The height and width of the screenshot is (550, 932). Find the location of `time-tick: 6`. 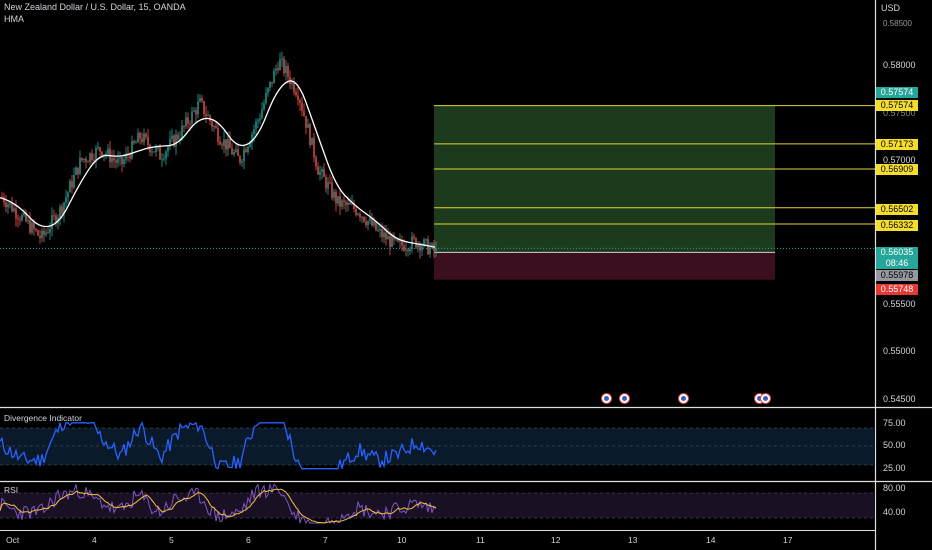

time-tick: 6 is located at coordinates (248, 540).